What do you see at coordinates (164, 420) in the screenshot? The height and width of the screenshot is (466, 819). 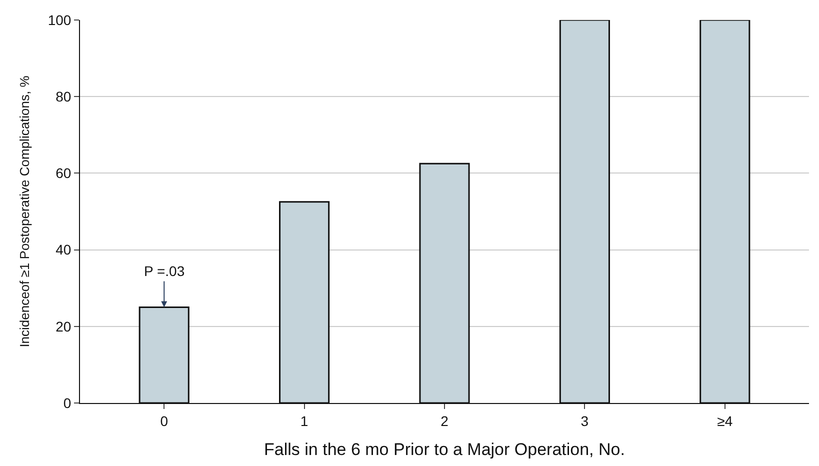 I see `x-tick-label: 0` at bounding box center [164, 420].